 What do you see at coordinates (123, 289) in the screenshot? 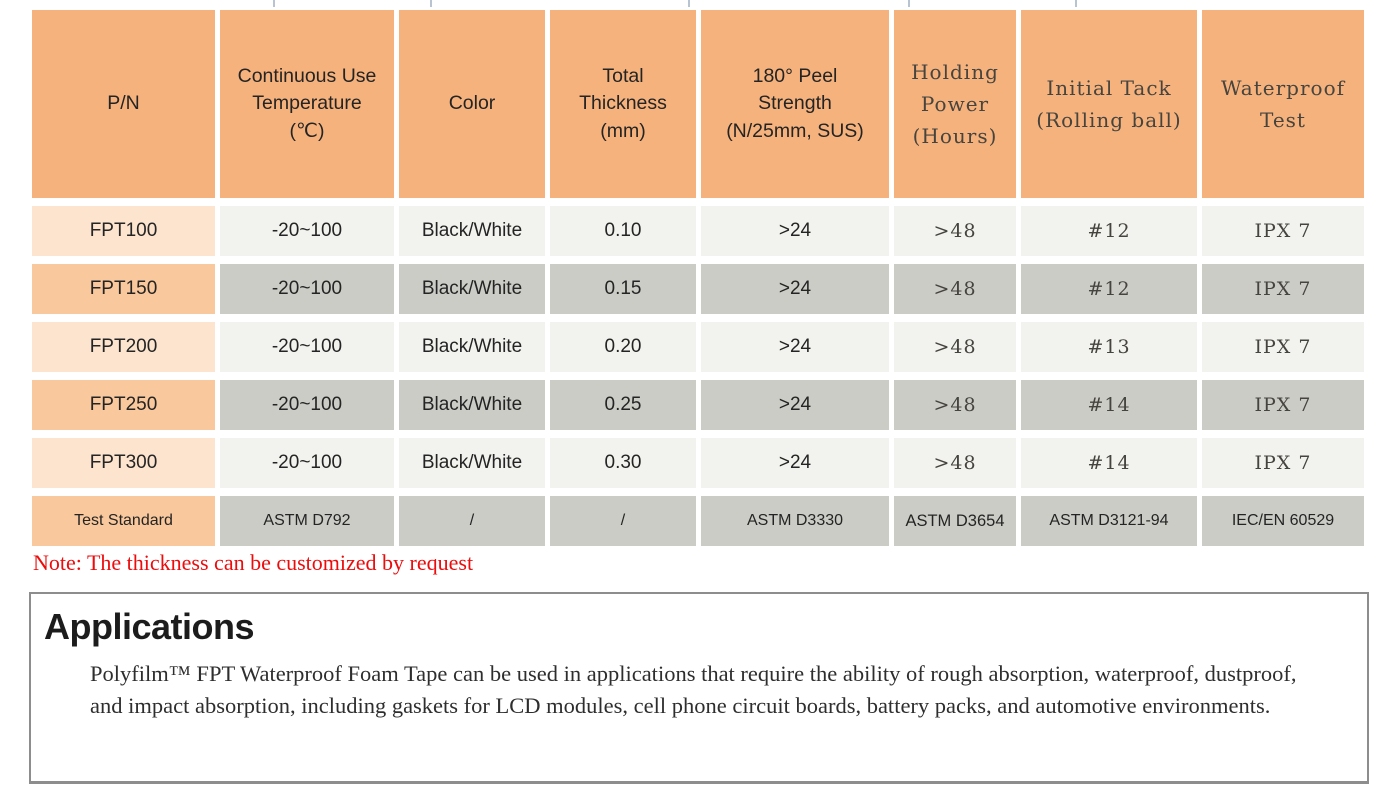
I see `cell-pn: FPT150` at bounding box center [123, 289].